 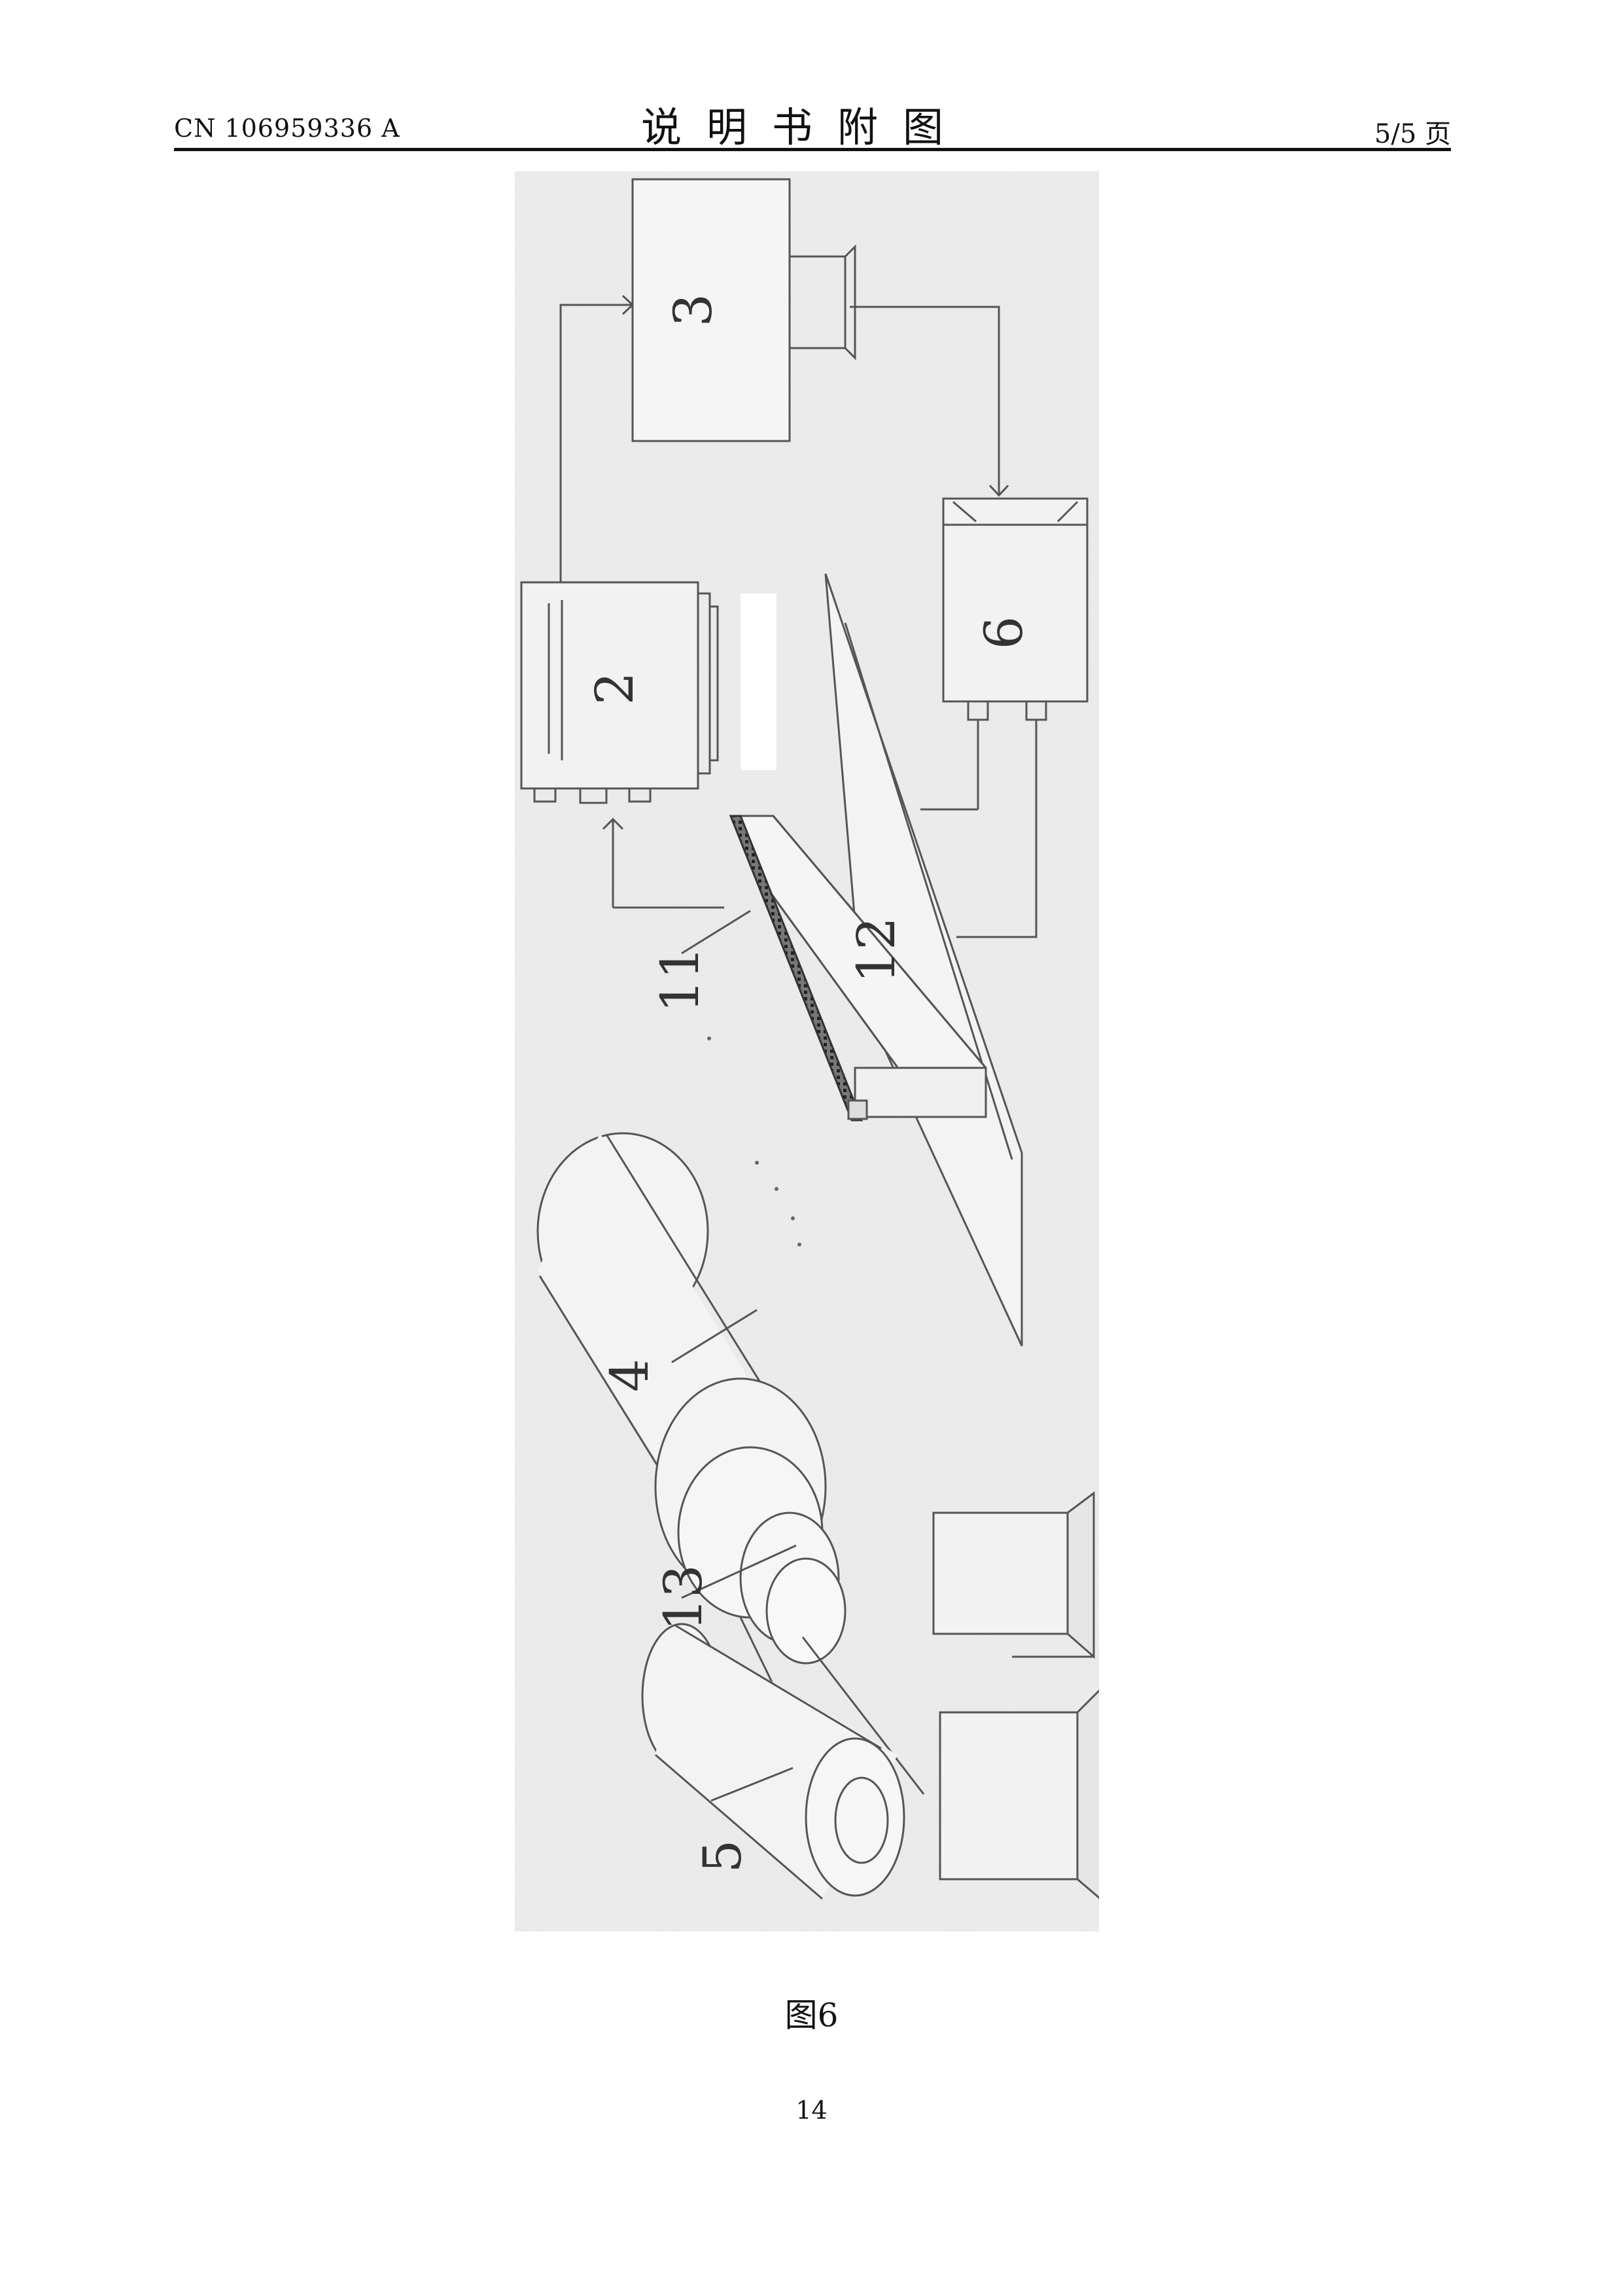 What do you see at coordinates (812, 2110) in the screenshot?
I see `page-number: 14` at bounding box center [812, 2110].